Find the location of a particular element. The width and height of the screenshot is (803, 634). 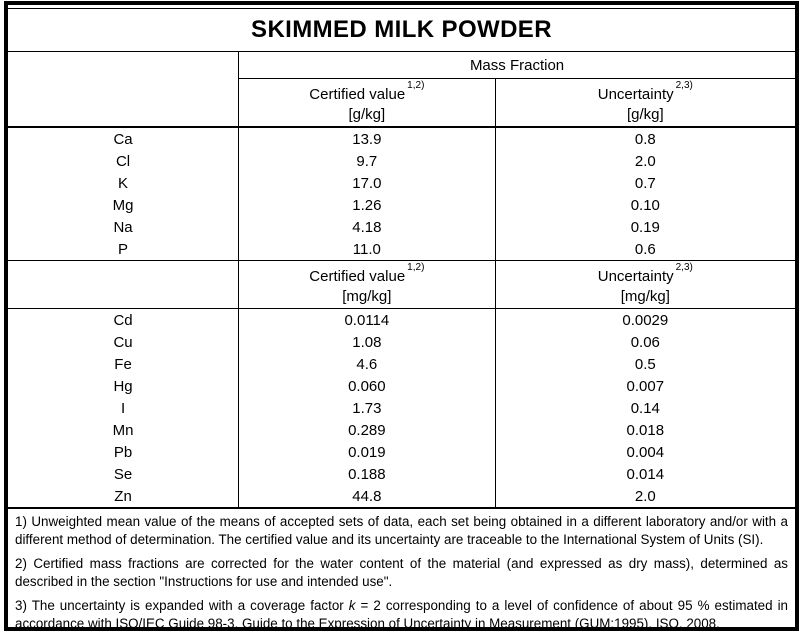

element-cell: Cl is located at coordinates (123, 161).